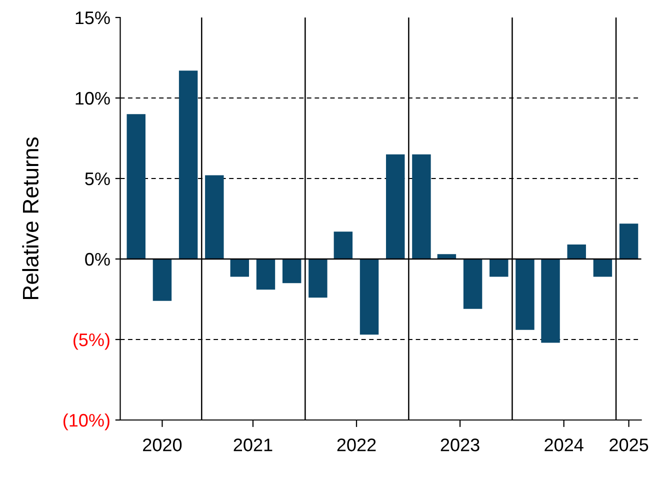 The width and height of the screenshot is (668, 500). I want to click on y-tick-label: 0%, so click(97, 259).